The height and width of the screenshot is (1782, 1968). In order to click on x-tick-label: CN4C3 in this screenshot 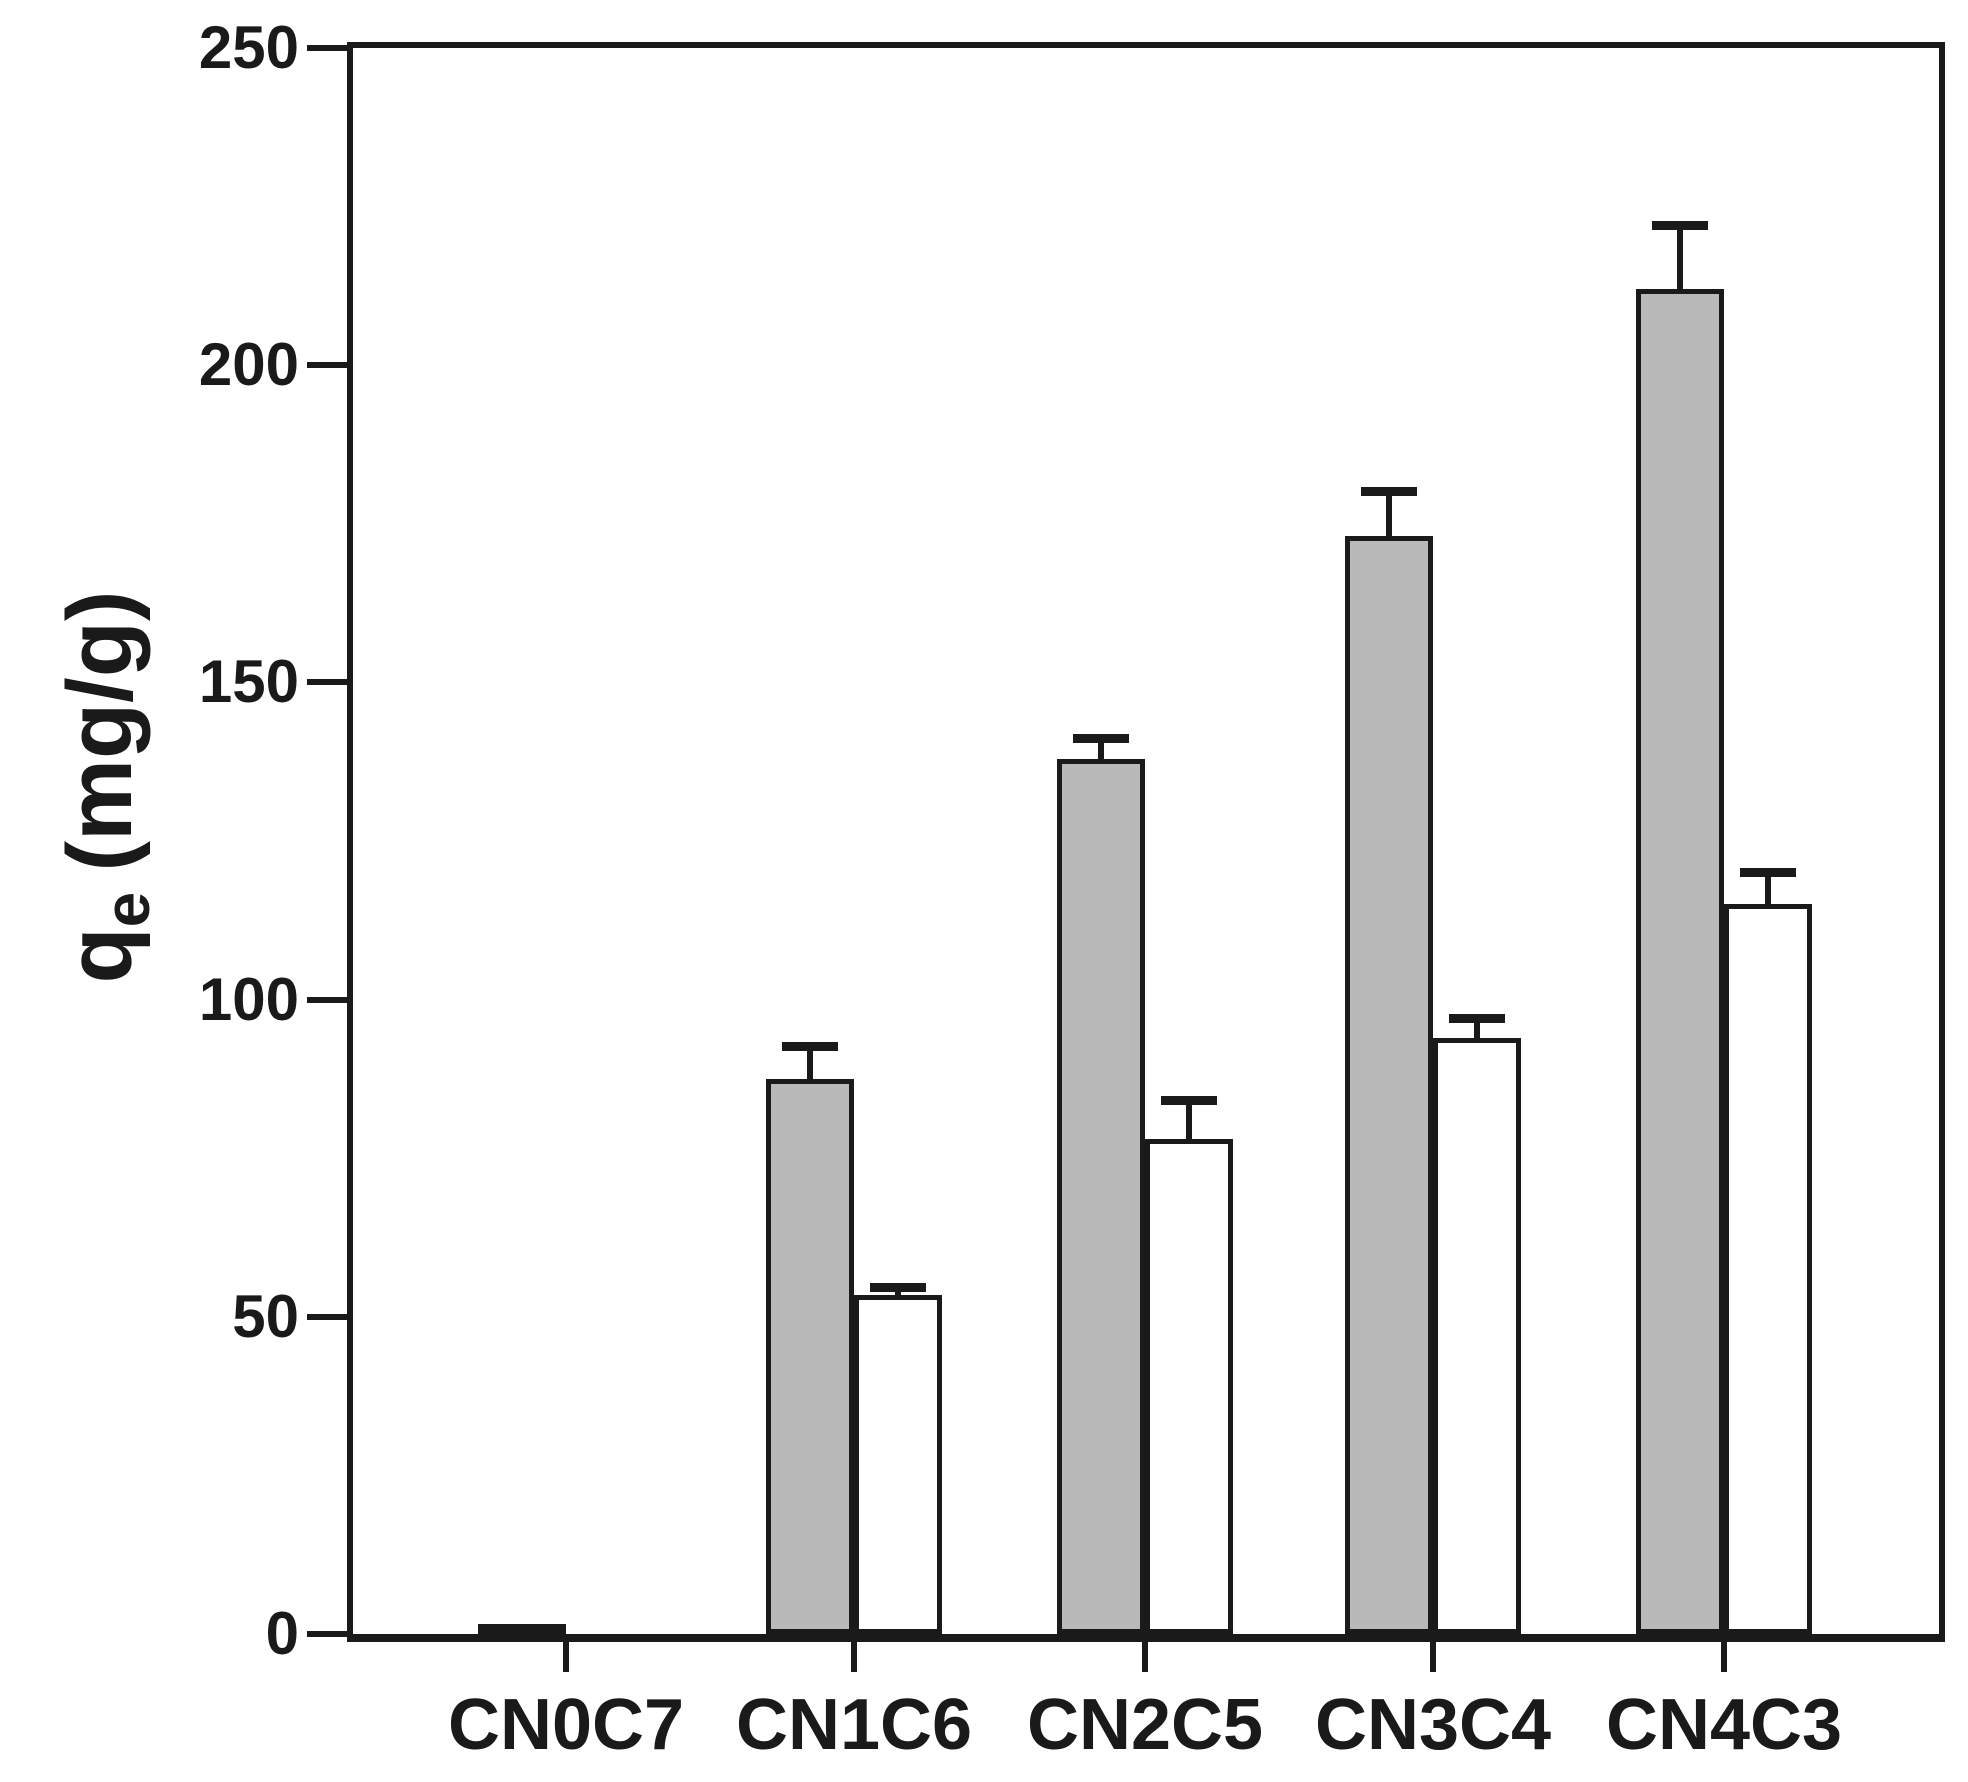, I will do `click(1724, 1725)`.